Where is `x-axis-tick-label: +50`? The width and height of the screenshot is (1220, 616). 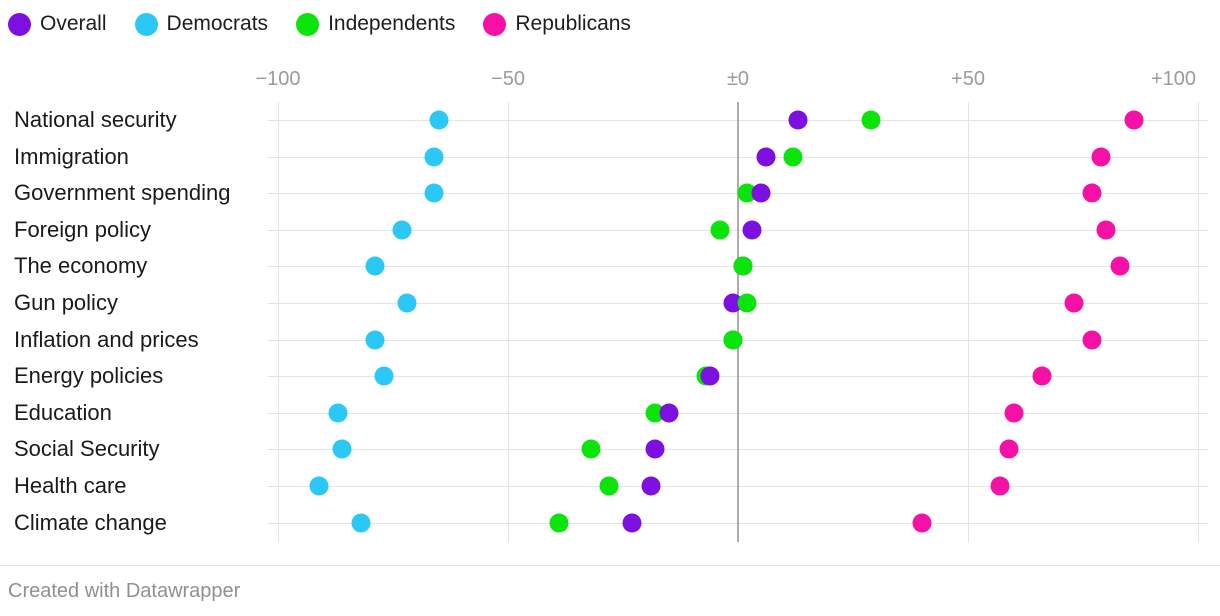 x-axis-tick-label: +50 is located at coordinates (968, 79).